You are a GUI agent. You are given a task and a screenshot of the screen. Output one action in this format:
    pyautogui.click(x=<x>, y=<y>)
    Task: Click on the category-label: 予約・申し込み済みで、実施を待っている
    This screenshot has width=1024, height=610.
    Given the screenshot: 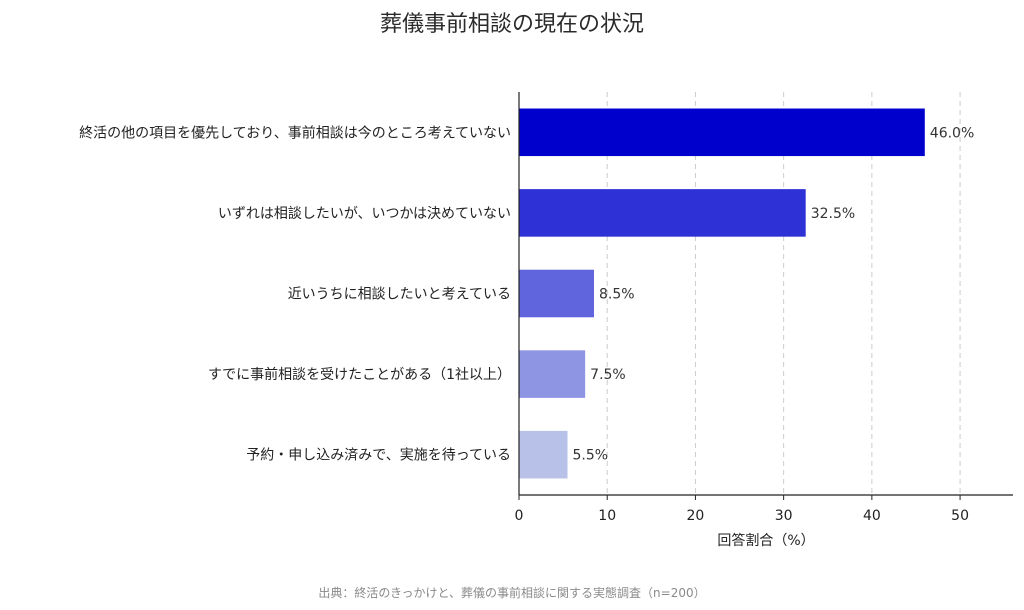 What is the action you would take?
    pyautogui.click(x=378, y=456)
    